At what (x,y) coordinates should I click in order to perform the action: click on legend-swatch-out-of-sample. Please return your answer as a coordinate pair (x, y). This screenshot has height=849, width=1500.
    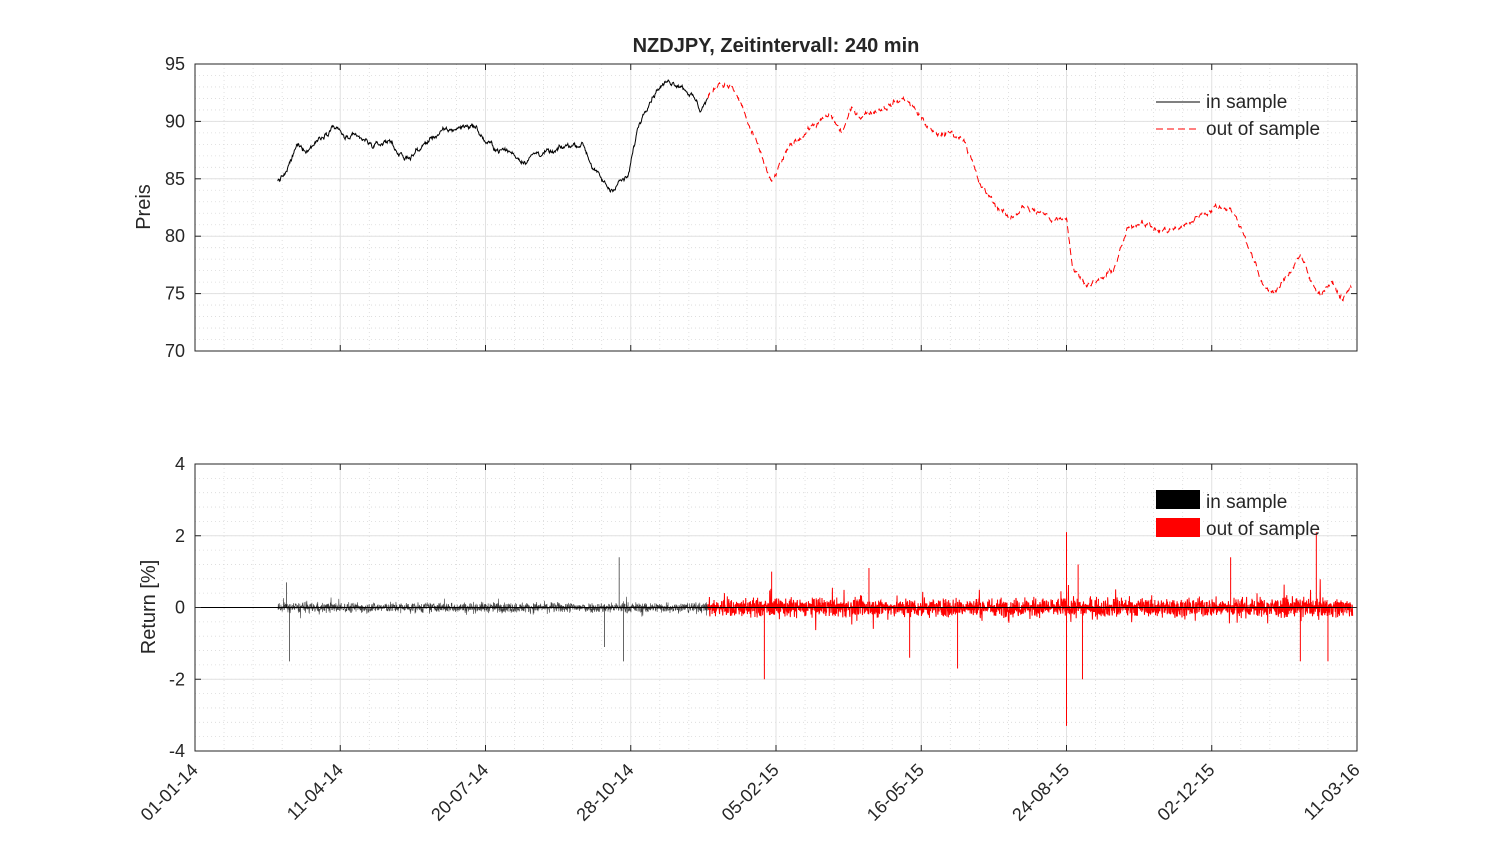
    Looking at the image, I should click on (1178, 527).